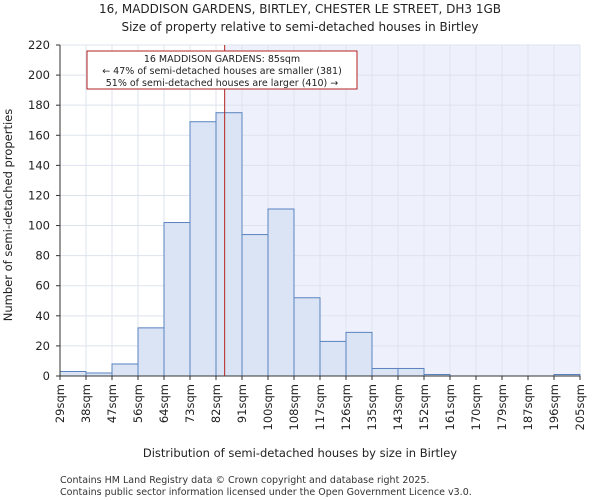 Image resolution: width=600 pixels, height=500 pixels. What do you see at coordinates (372, 407) in the screenshot?
I see `x-tick-label: 135sqm` at bounding box center [372, 407].